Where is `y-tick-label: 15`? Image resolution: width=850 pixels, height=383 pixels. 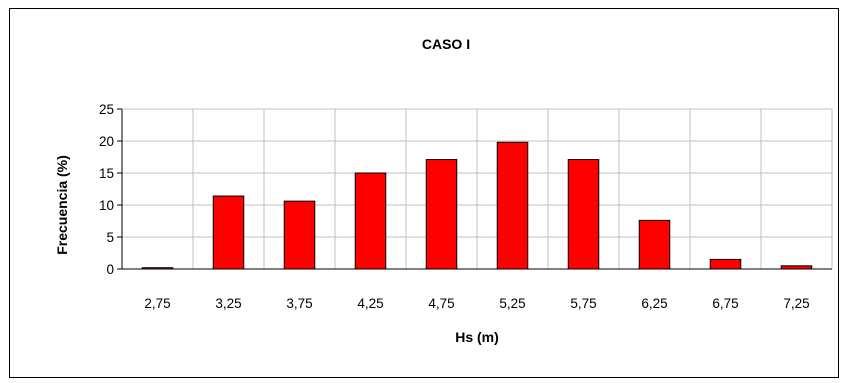
y-tick-label: 15 is located at coordinates (106, 173).